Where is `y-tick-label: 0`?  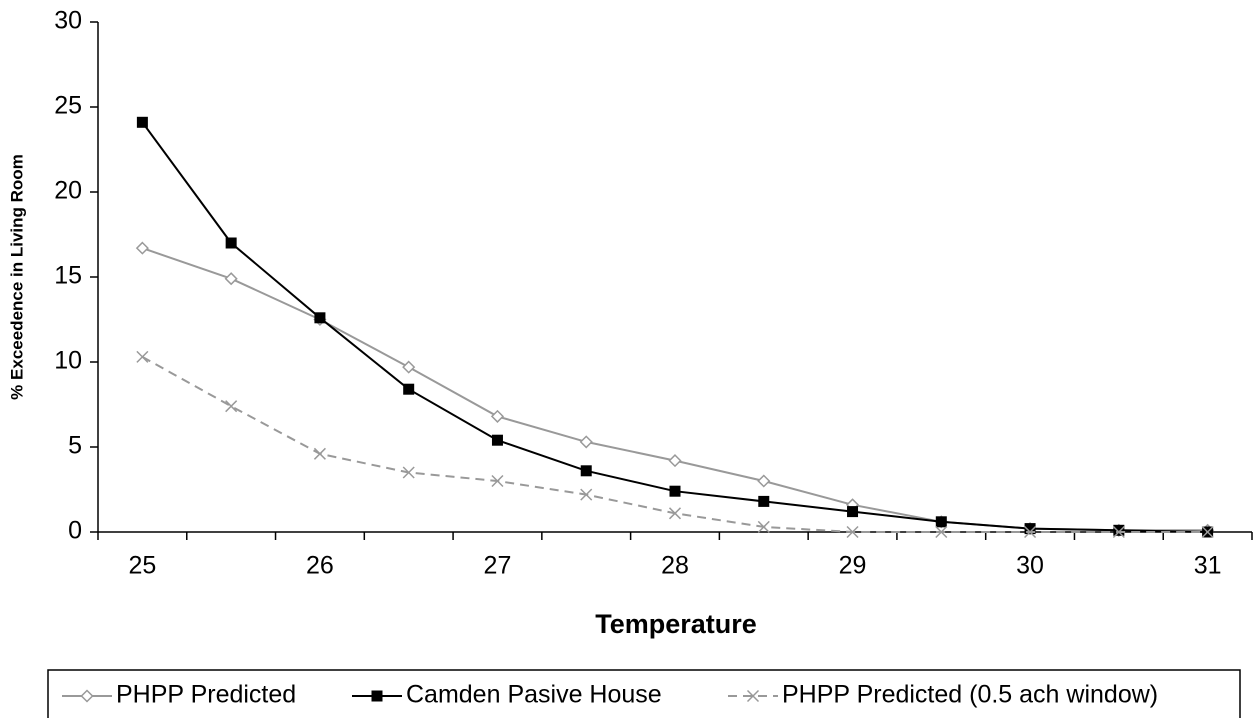 y-tick-label: 0 is located at coordinates (75, 531).